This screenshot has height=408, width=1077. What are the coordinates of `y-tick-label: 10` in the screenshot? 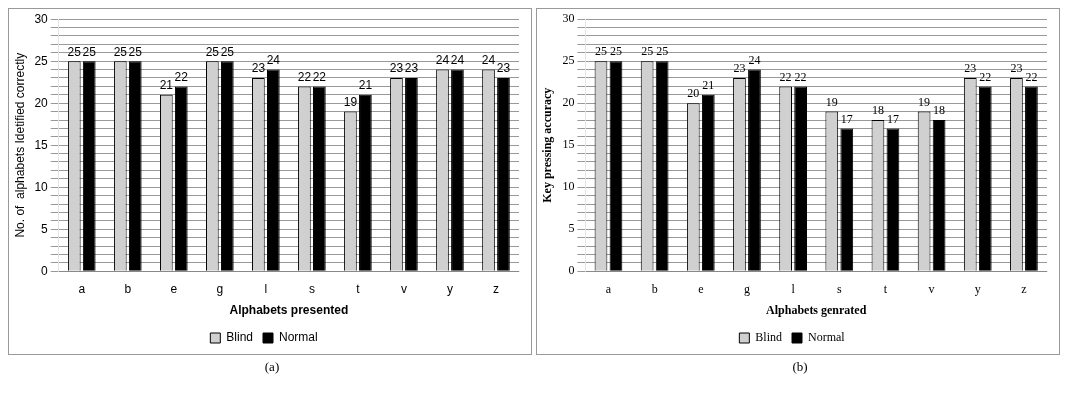 It's located at (568, 186).